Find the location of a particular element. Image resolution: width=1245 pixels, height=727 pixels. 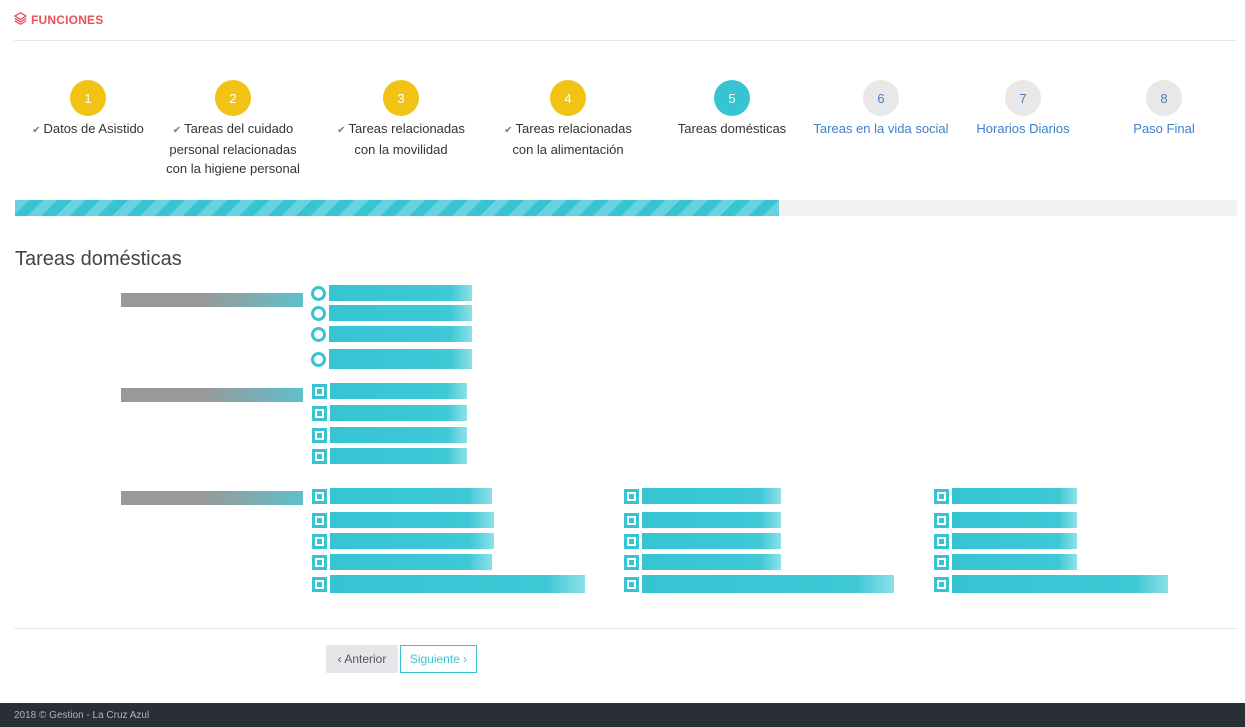

step-number: 5 is located at coordinates (732, 98).